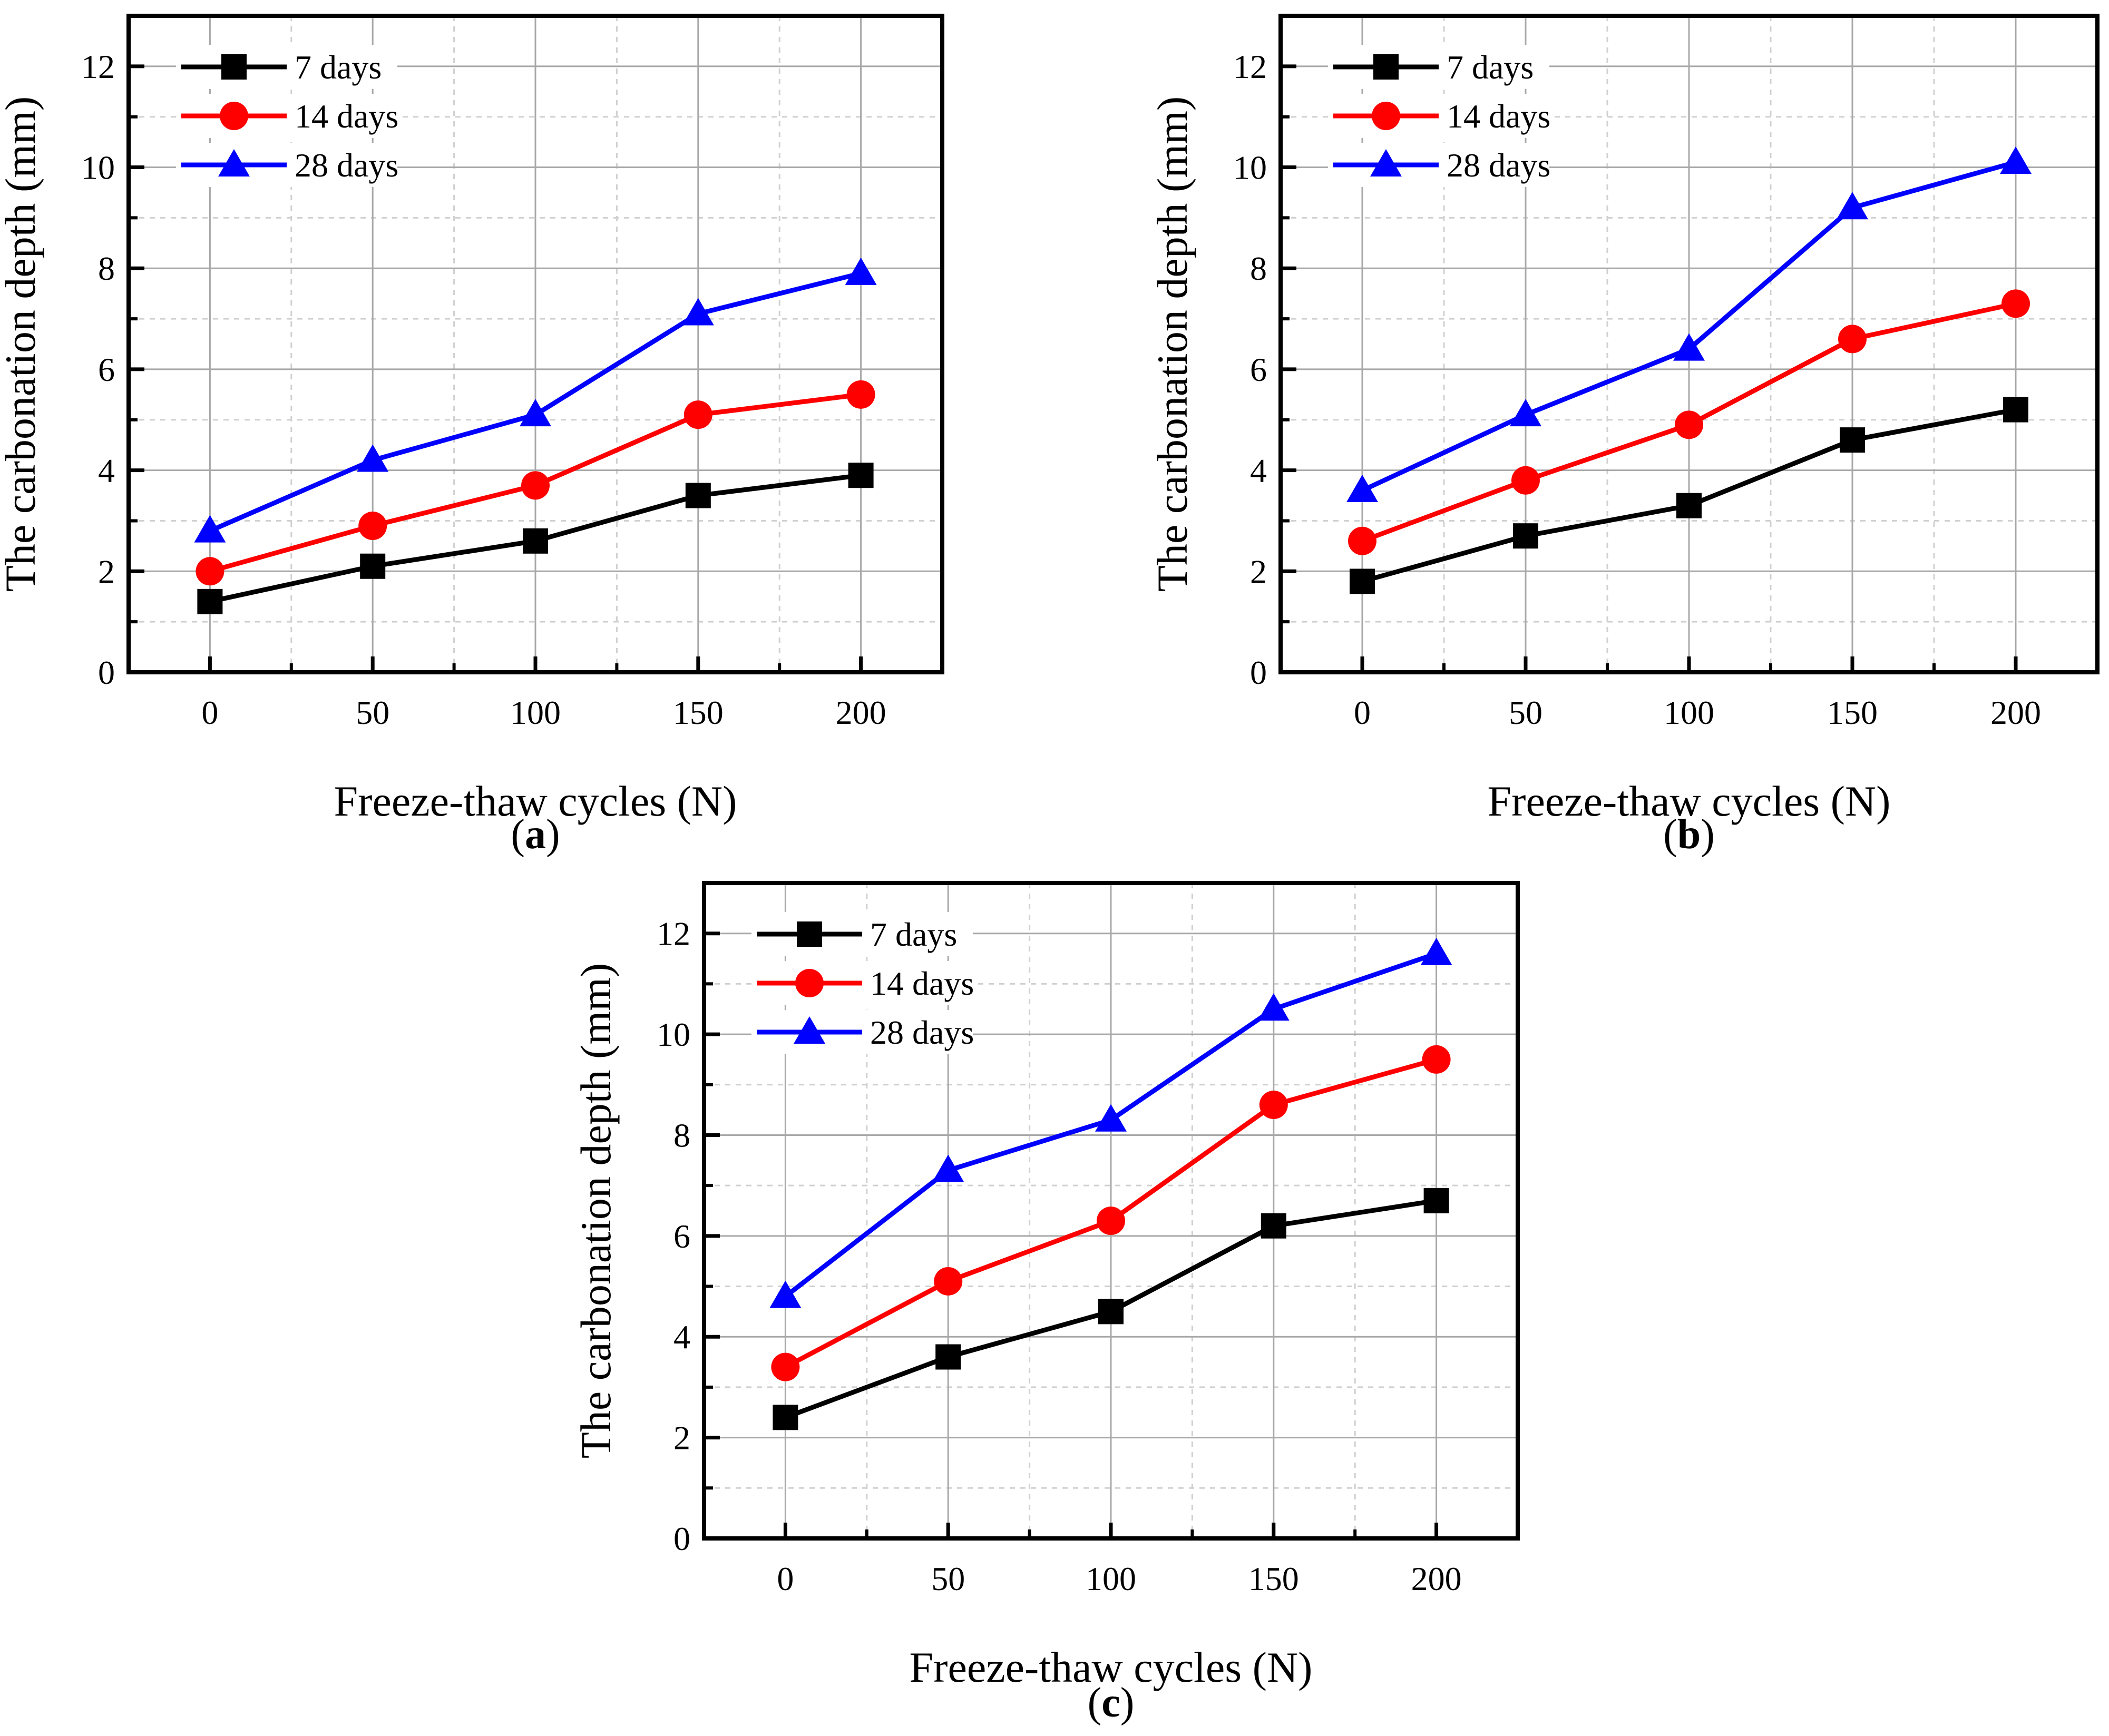 The width and height of the screenshot is (2109, 1736). Describe the element at coordinates (106, 268) in the screenshot. I see `y-tick-label: 8` at that location.